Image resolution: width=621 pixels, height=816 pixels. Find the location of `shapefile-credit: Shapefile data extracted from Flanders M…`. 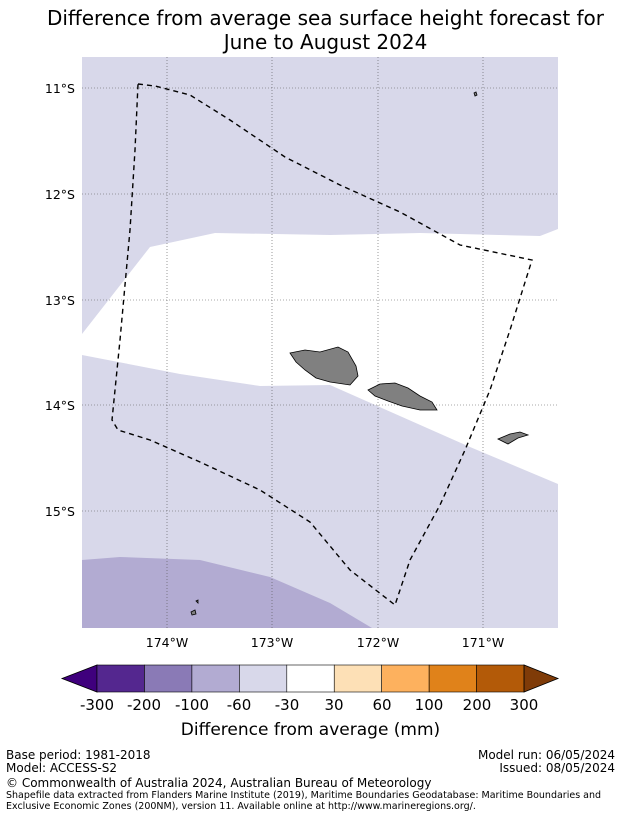

shapefile-credit: Shapefile data extracted from Flanders M… is located at coordinates (306, 801).